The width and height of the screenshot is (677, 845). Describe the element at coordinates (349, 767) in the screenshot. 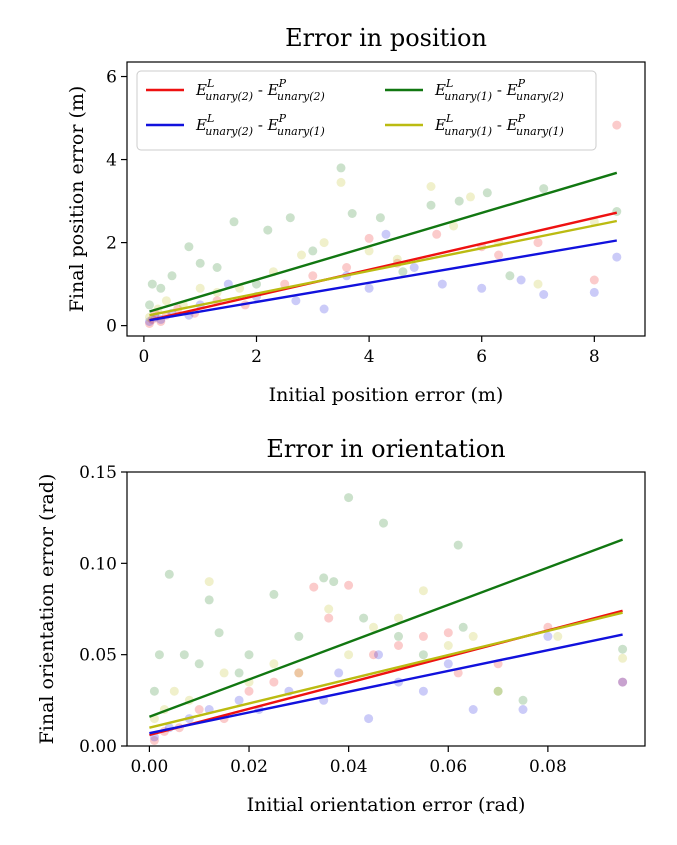

I see `x-tick-label: 0.04` at that location.